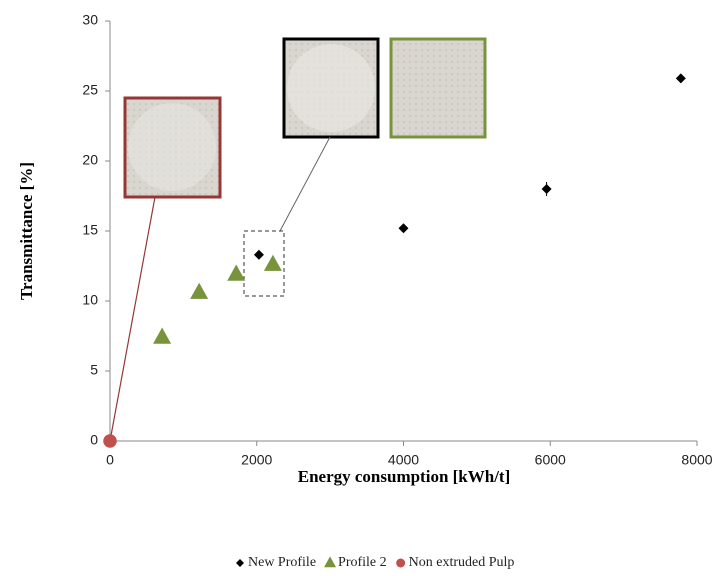 This screenshot has height=576, width=723. What do you see at coordinates (94, 370) in the screenshot?
I see `y-tick-label: 5` at bounding box center [94, 370].